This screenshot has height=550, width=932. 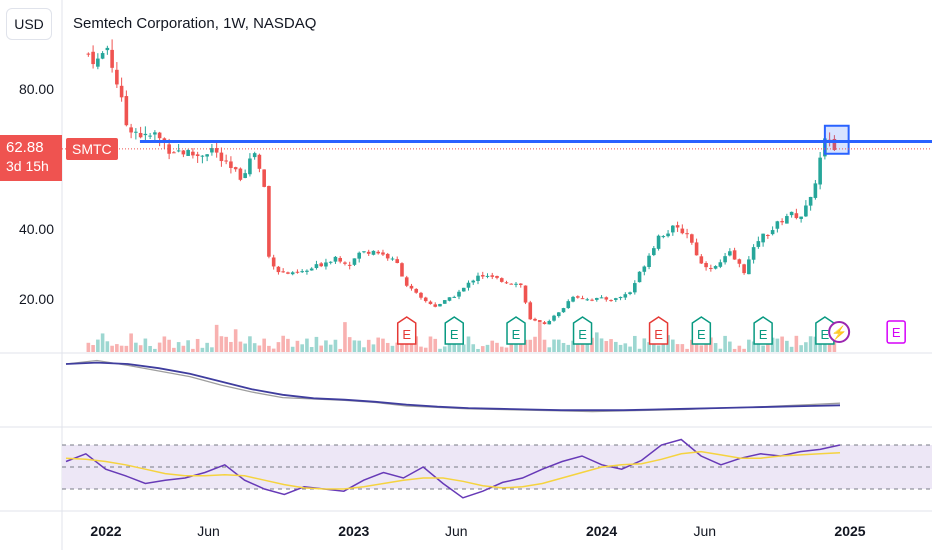 I want to click on bar-countdown: 3d 15h, so click(x=27, y=166).